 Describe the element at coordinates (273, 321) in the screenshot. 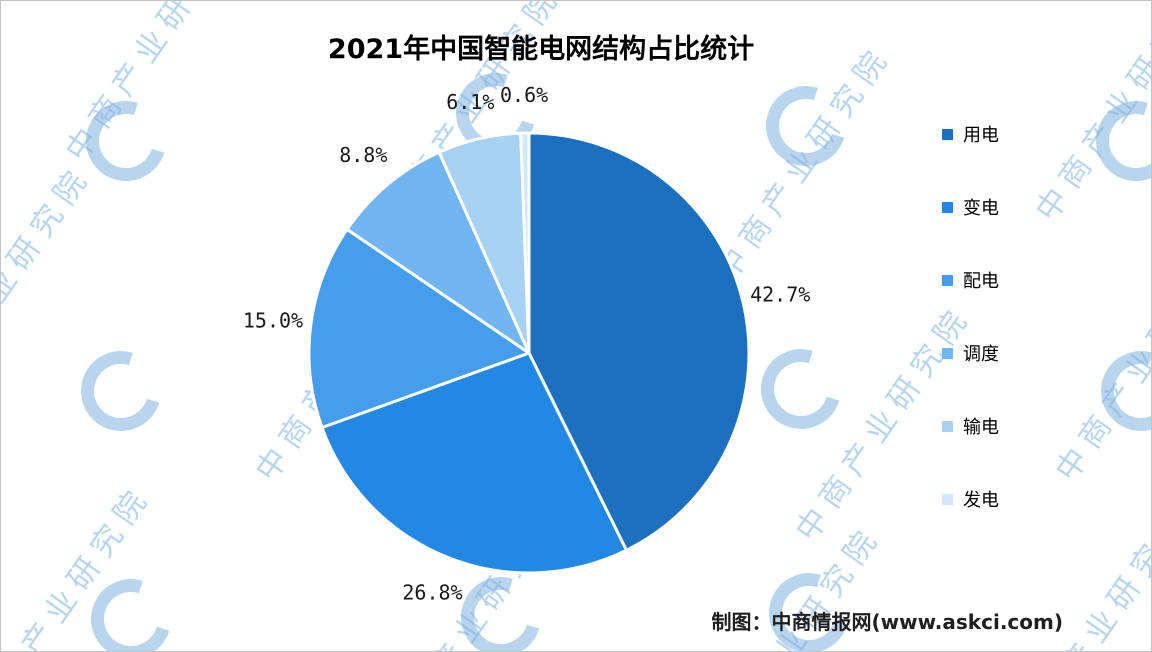

I see `pie-slice-label: 15.0%` at that location.